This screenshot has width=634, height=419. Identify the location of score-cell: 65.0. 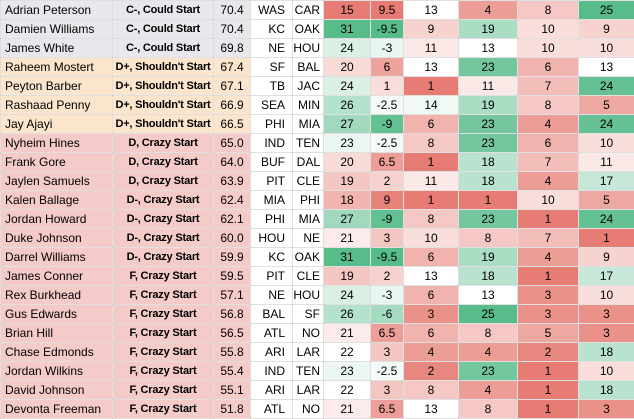
(232, 143).